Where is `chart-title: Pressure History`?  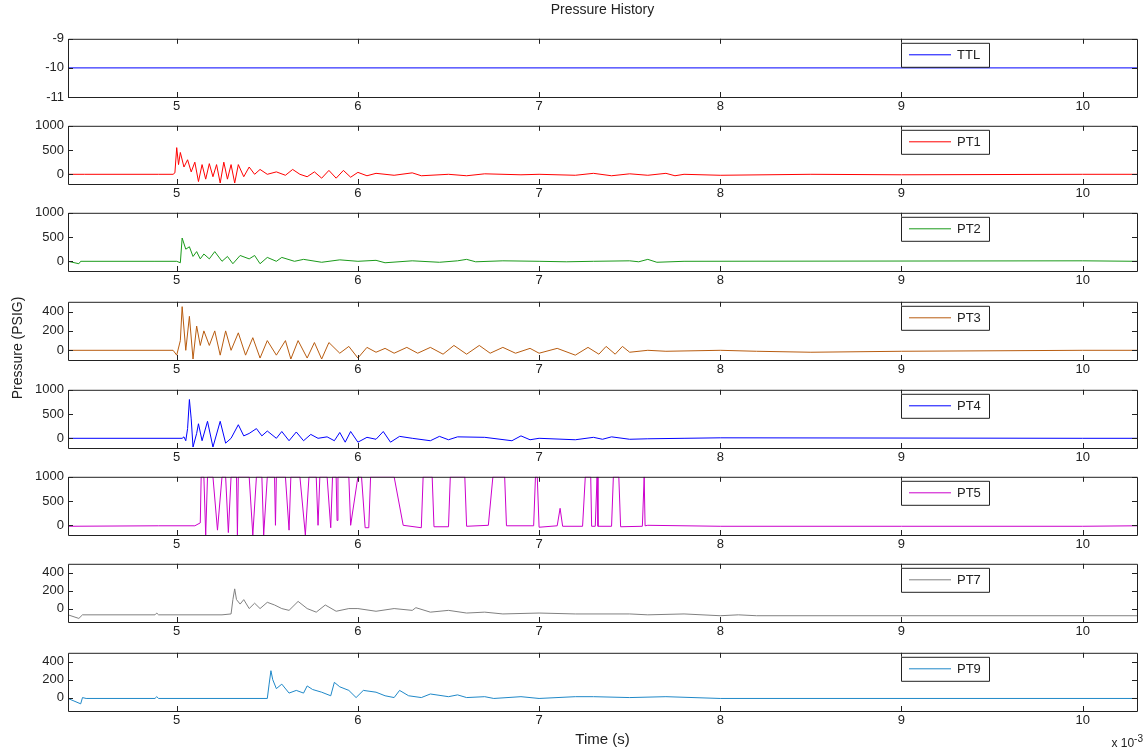 chart-title: Pressure History is located at coordinates (602, 9).